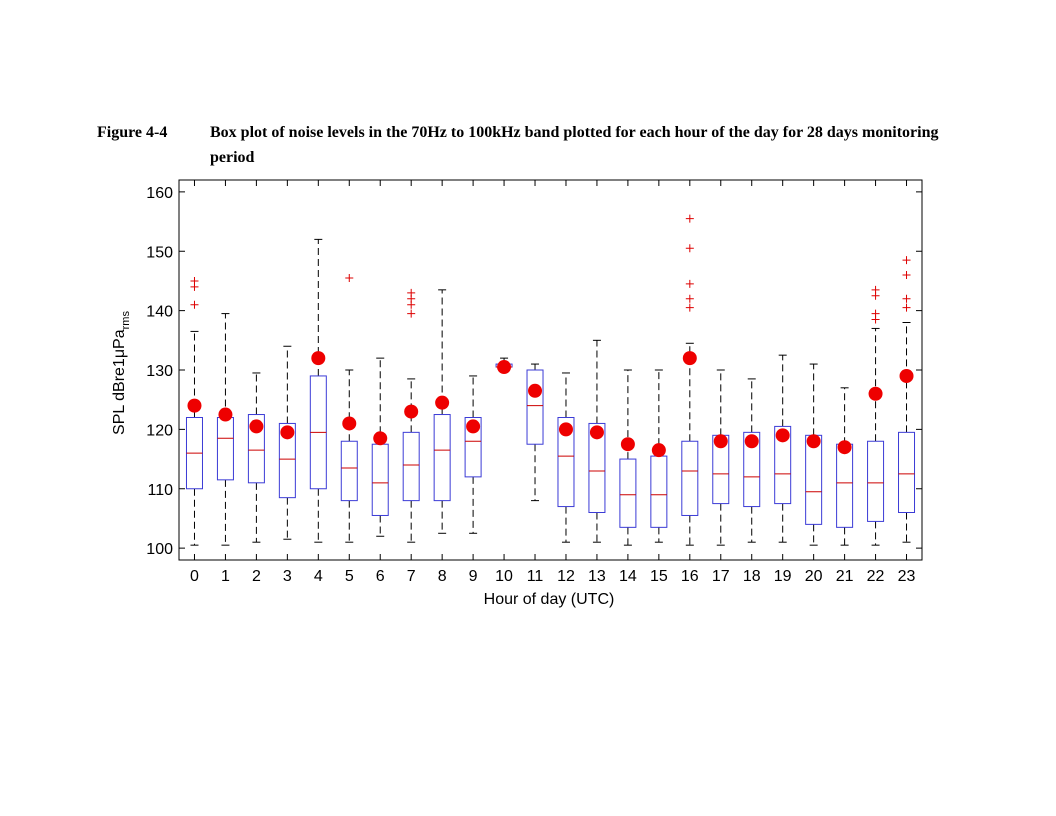  I want to click on y-tick-label-110: 110, so click(160, 490).